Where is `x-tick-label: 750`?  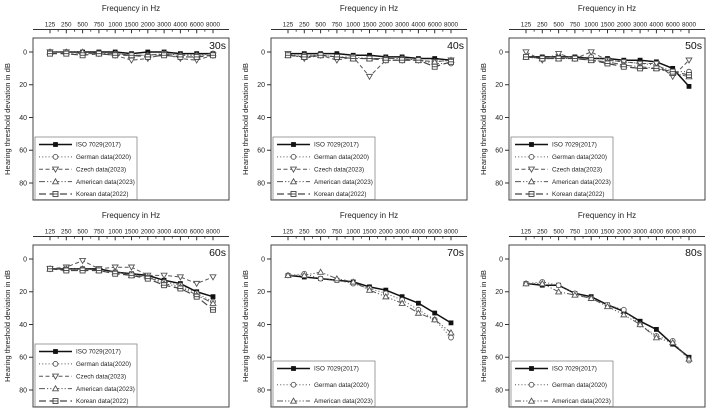 x-tick-label: 750 is located at coordinates (575, 25).